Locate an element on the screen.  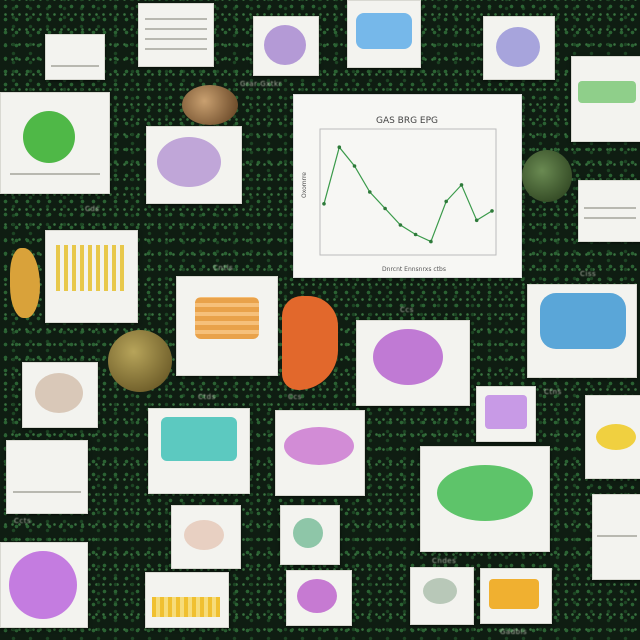
line-chart-svg: GAS BRG EPG Dnrcnt Ennsnrxs ctbs Oxomrre is located at coordinates (399, 194).